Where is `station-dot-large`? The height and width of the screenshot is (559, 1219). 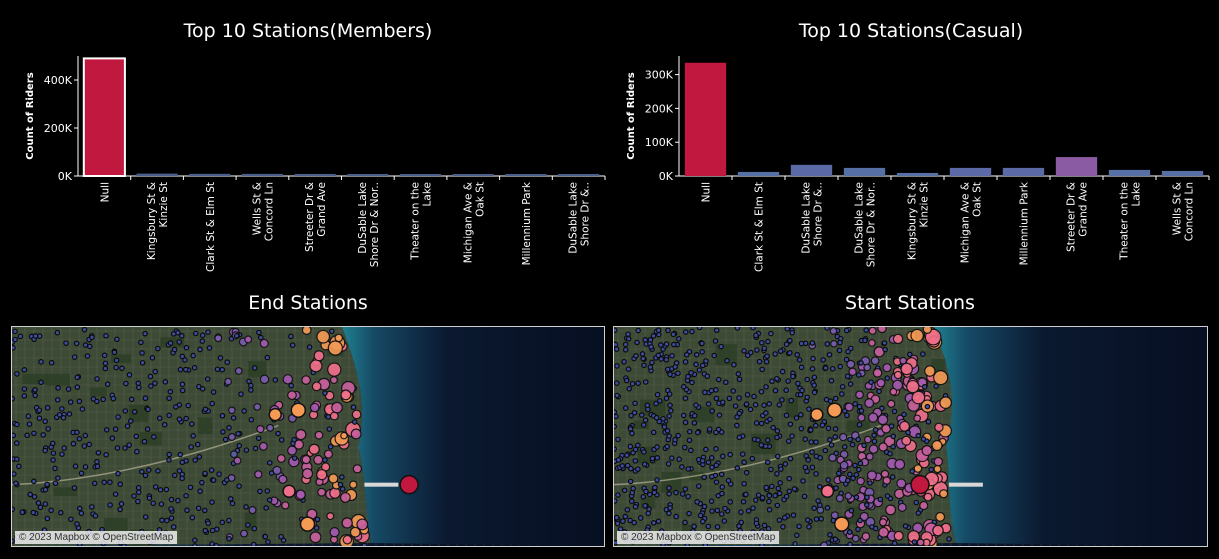
station-dot-large is located at coordinates (298, 410).